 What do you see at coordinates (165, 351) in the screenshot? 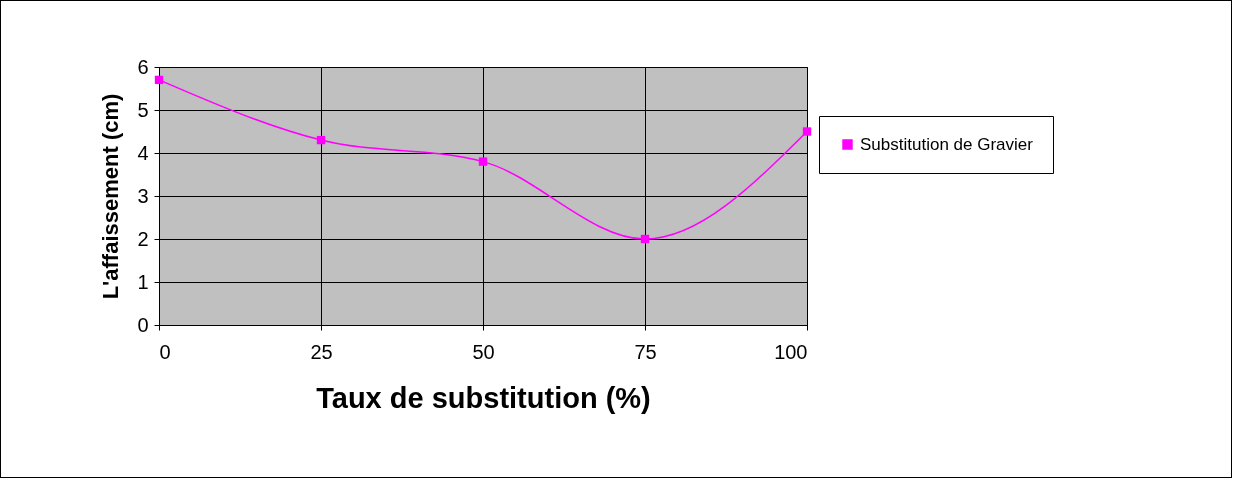
I see `x-tick-label: 0` at bounding box center [165, 351].